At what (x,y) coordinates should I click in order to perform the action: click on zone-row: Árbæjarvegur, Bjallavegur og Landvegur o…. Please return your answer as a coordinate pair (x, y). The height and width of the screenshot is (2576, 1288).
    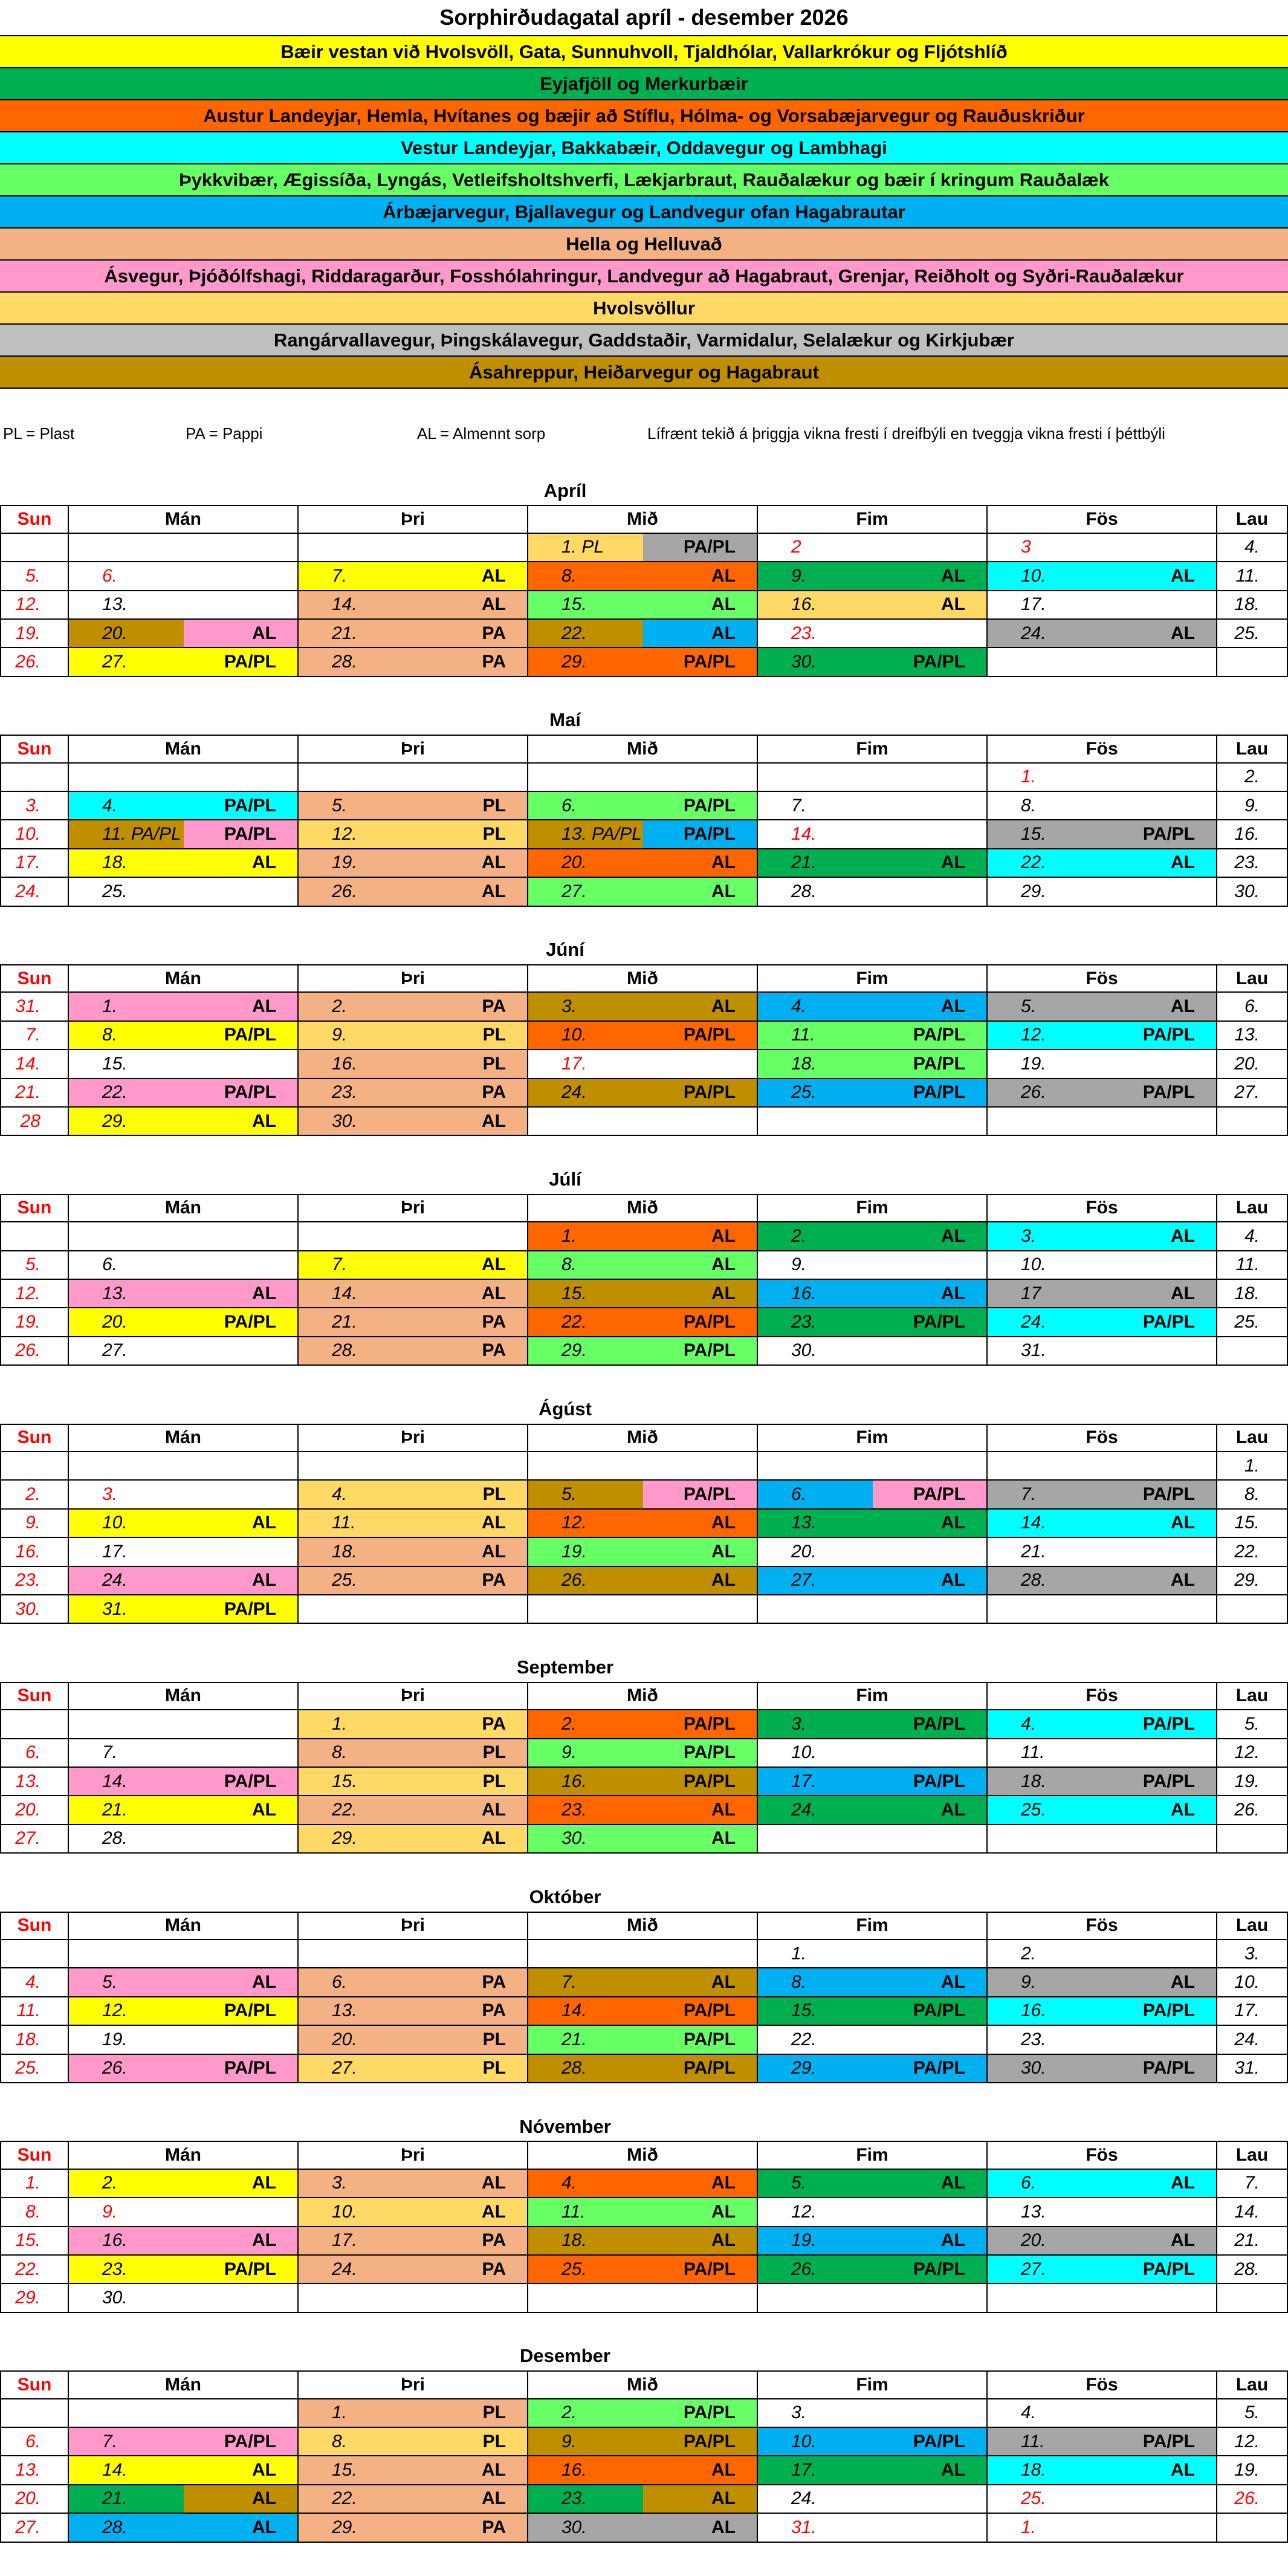
    Looking at the image, I should click on (644, 213).